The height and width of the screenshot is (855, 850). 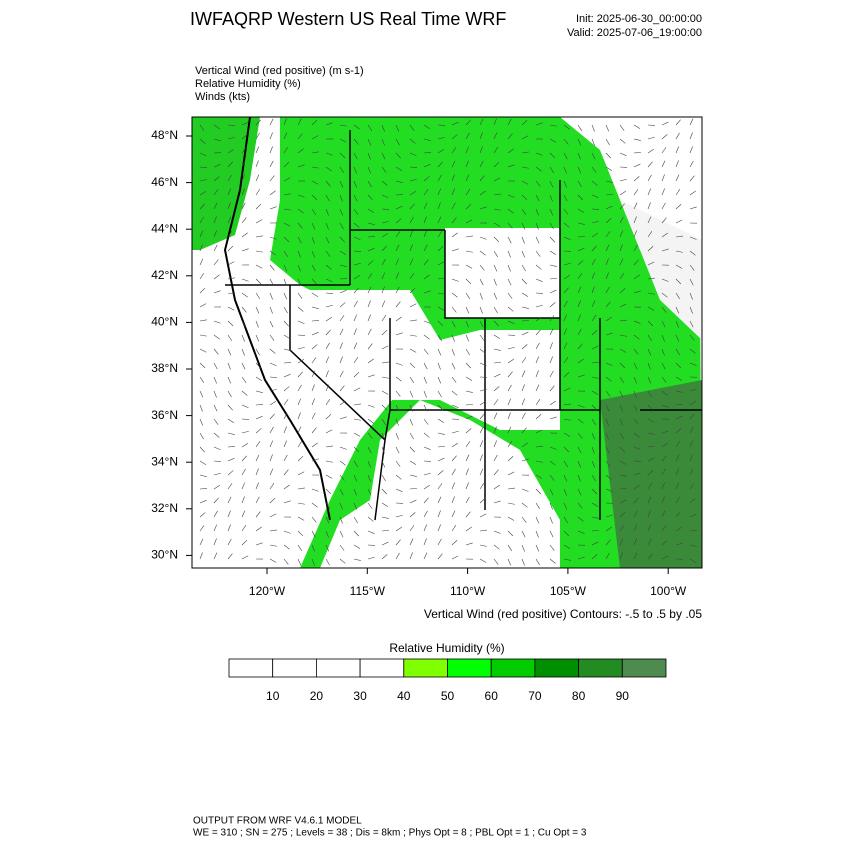 I want to click on lon-label: 110°W, so click(x=468, y=591).